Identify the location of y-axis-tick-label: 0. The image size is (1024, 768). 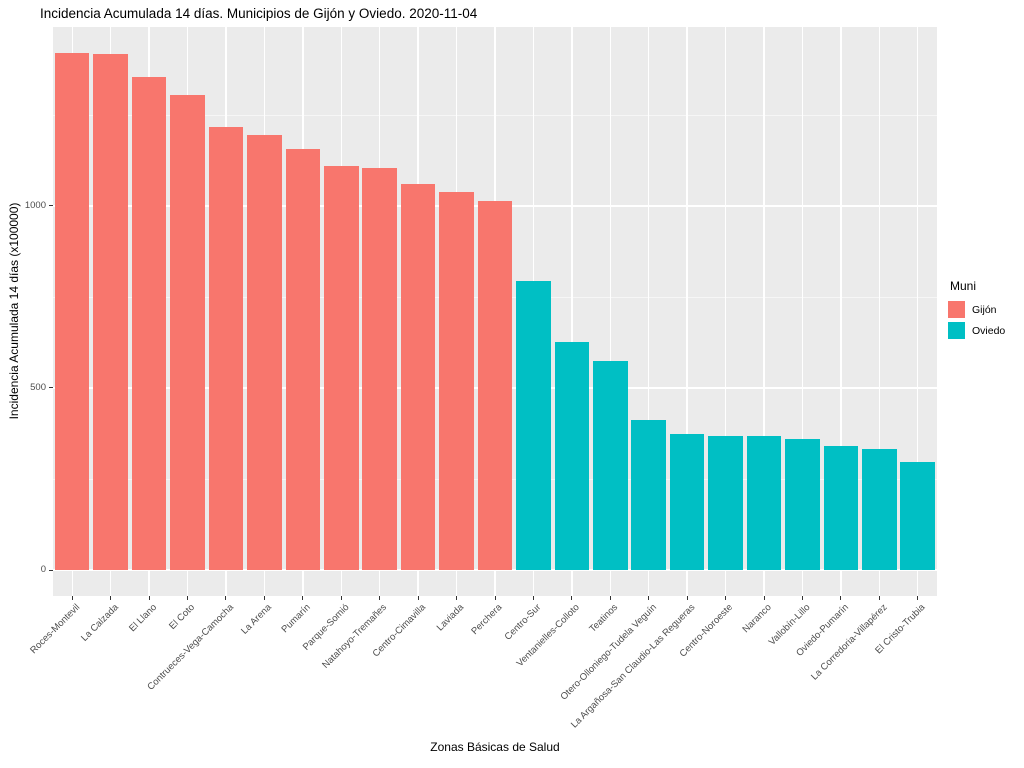
(43, 570).